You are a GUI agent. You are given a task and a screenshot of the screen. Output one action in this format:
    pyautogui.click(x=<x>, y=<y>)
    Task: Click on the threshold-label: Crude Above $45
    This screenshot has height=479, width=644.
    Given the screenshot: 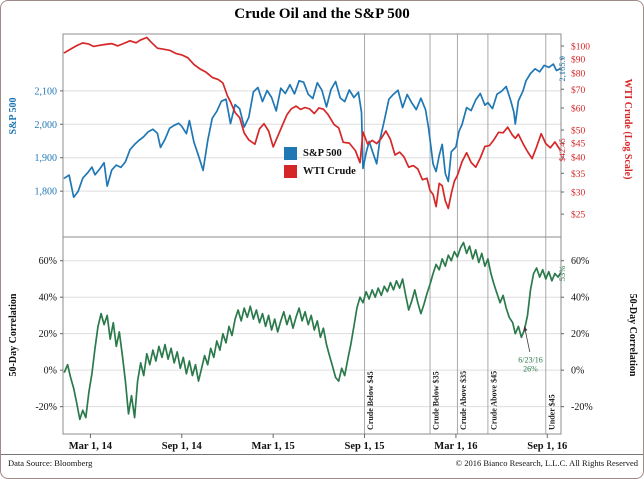 What is the action you would take?
    pyautogui.click(x=493, y=400)
    